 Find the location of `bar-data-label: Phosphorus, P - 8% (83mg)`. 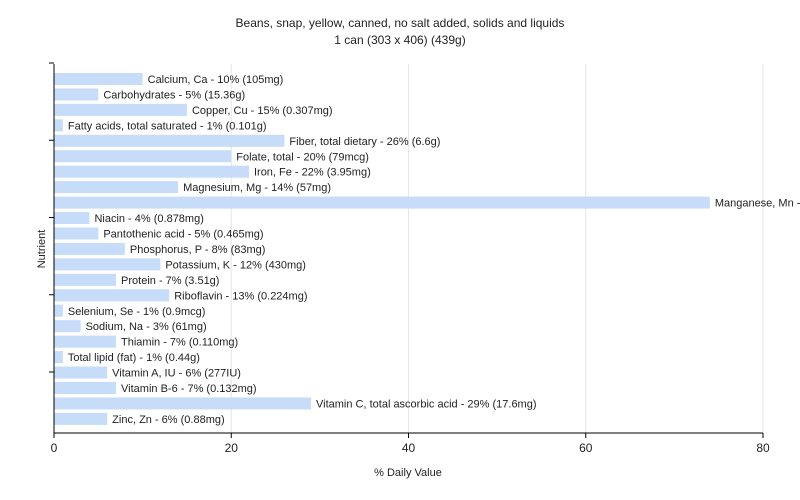

bar-data-label: Phosphorus, P - 8% (83mg) is located at coordinates (198, 250).